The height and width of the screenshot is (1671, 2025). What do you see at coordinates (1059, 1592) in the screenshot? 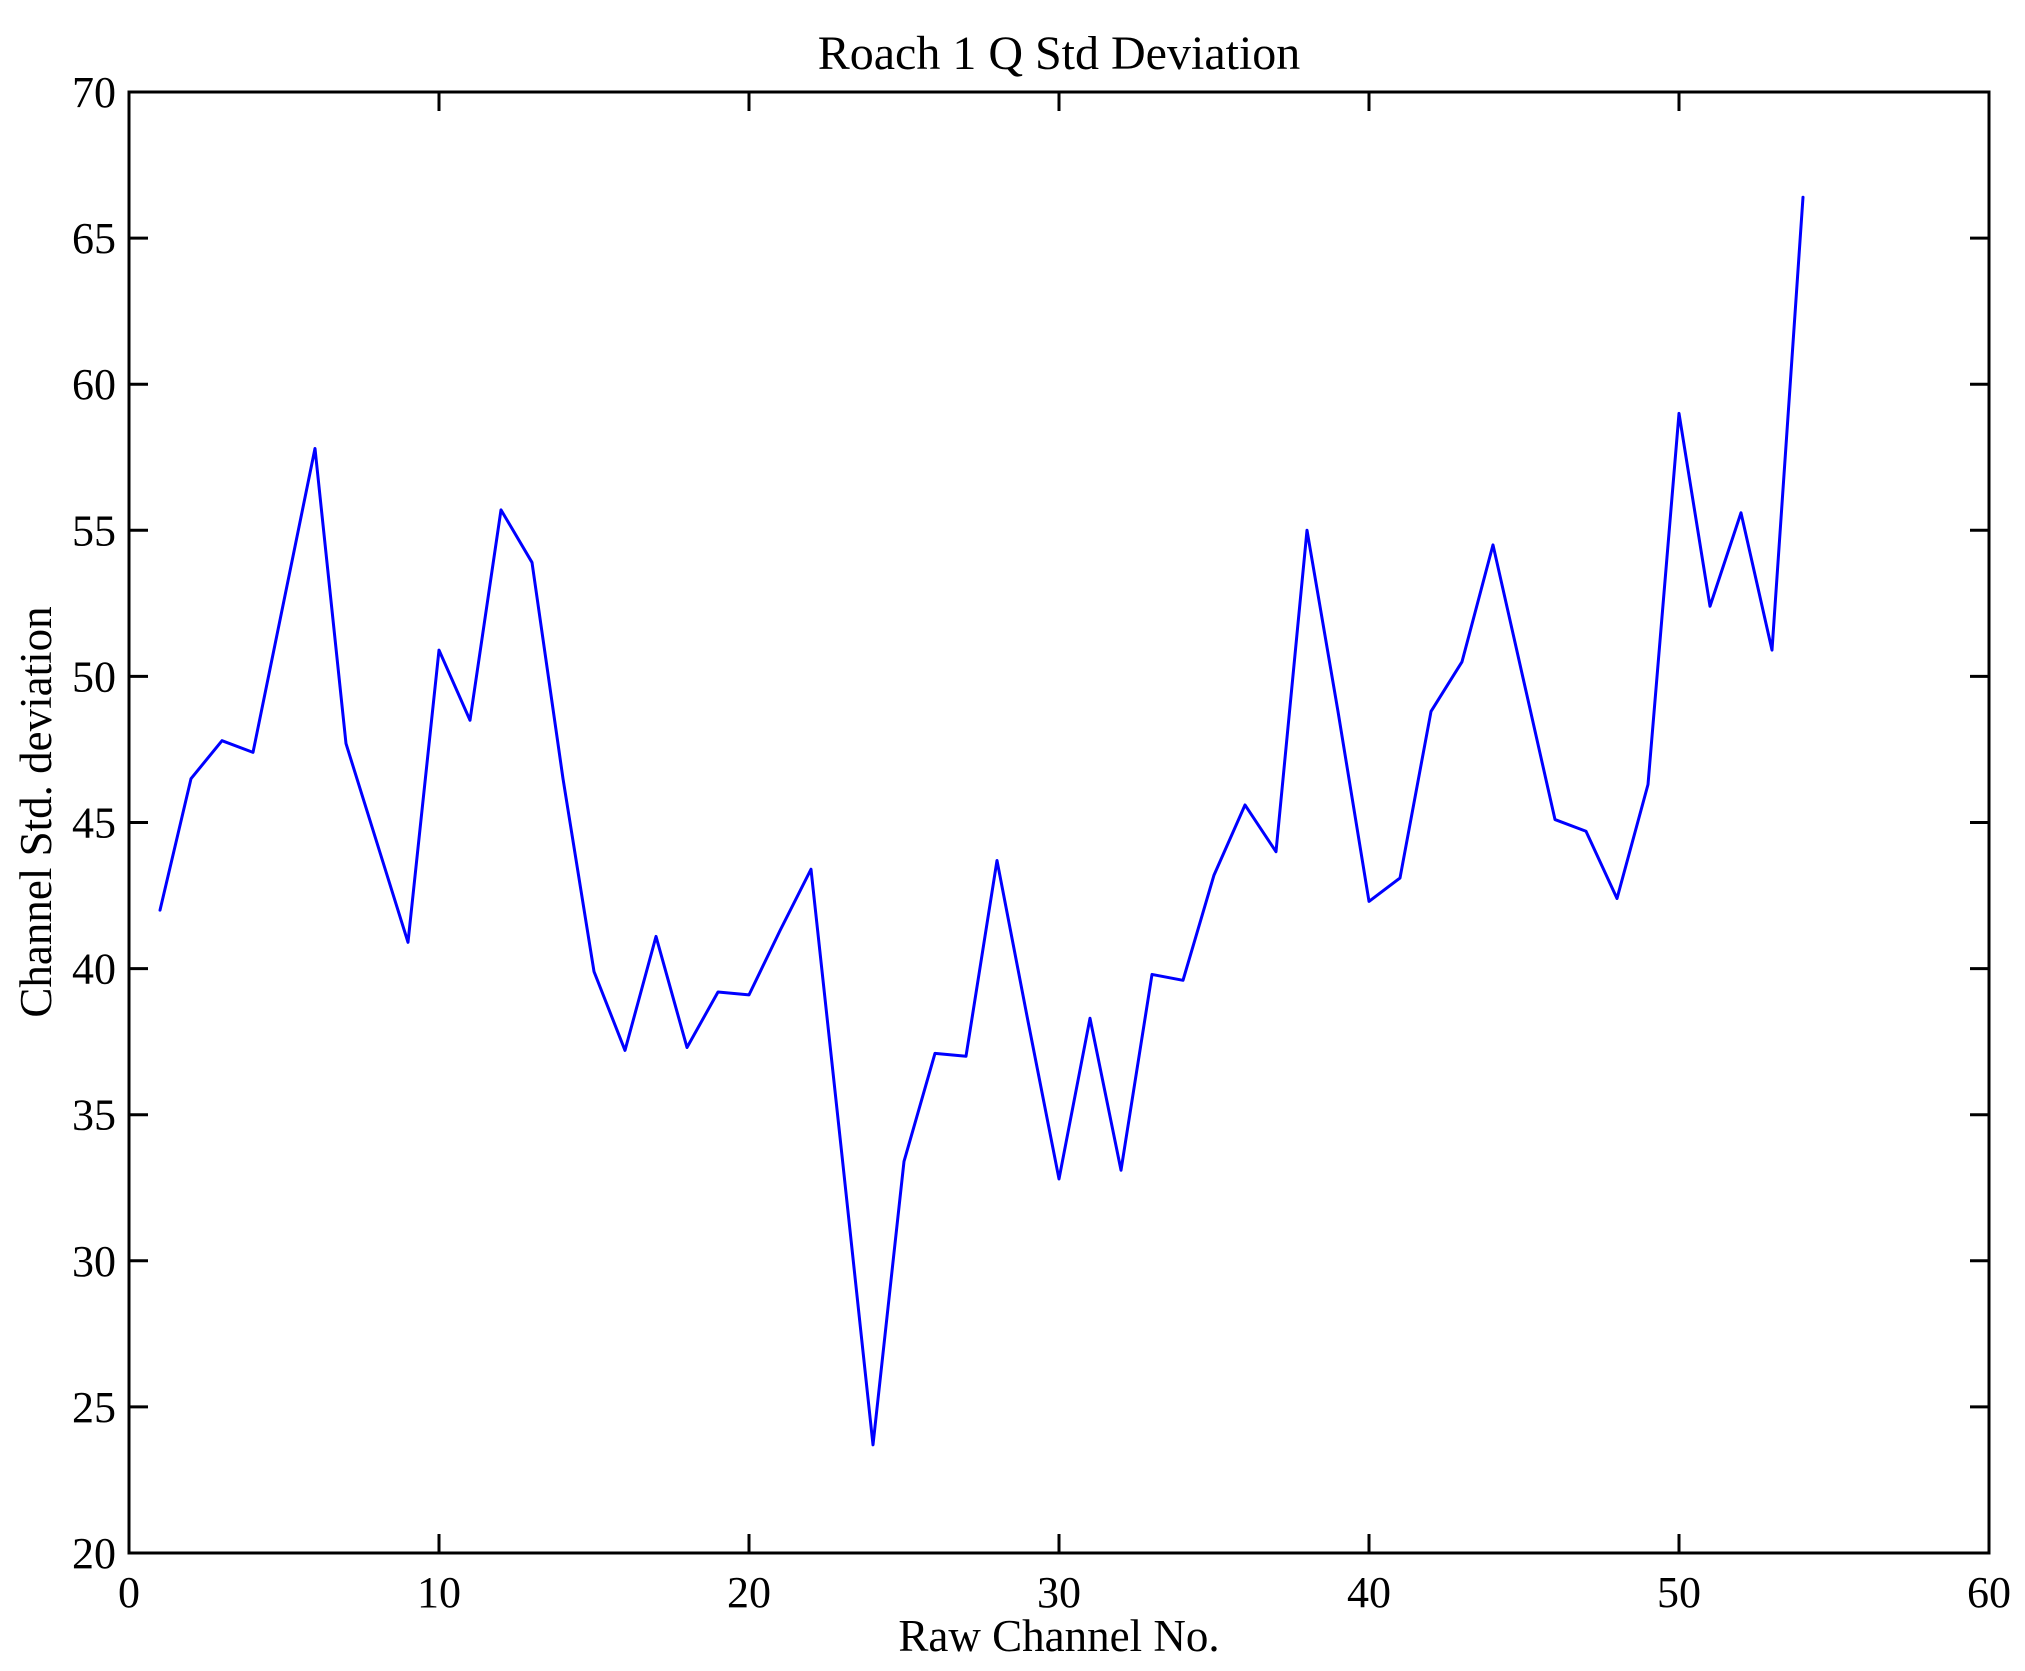
I see `x-tick-label: 30` at bounding box center [1059, 1592].